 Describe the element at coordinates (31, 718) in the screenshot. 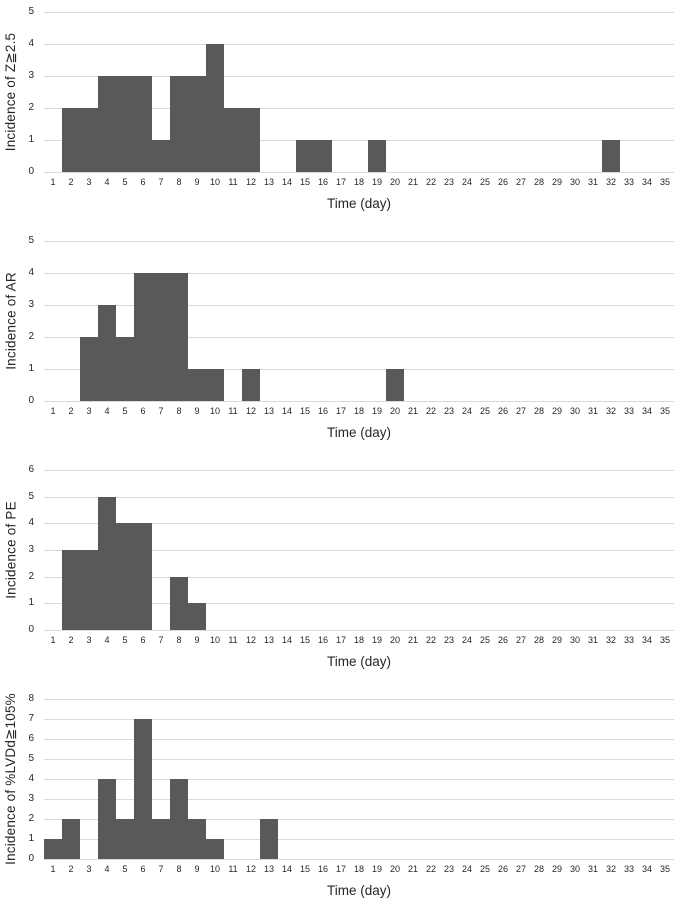

I see `y-tick-label: 7` at that location.